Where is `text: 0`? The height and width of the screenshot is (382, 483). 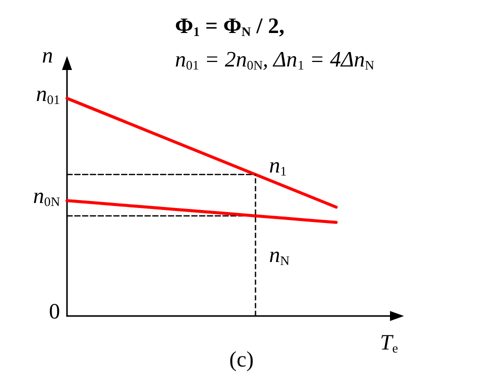
text: 0 is located at coordinates (54, 311).